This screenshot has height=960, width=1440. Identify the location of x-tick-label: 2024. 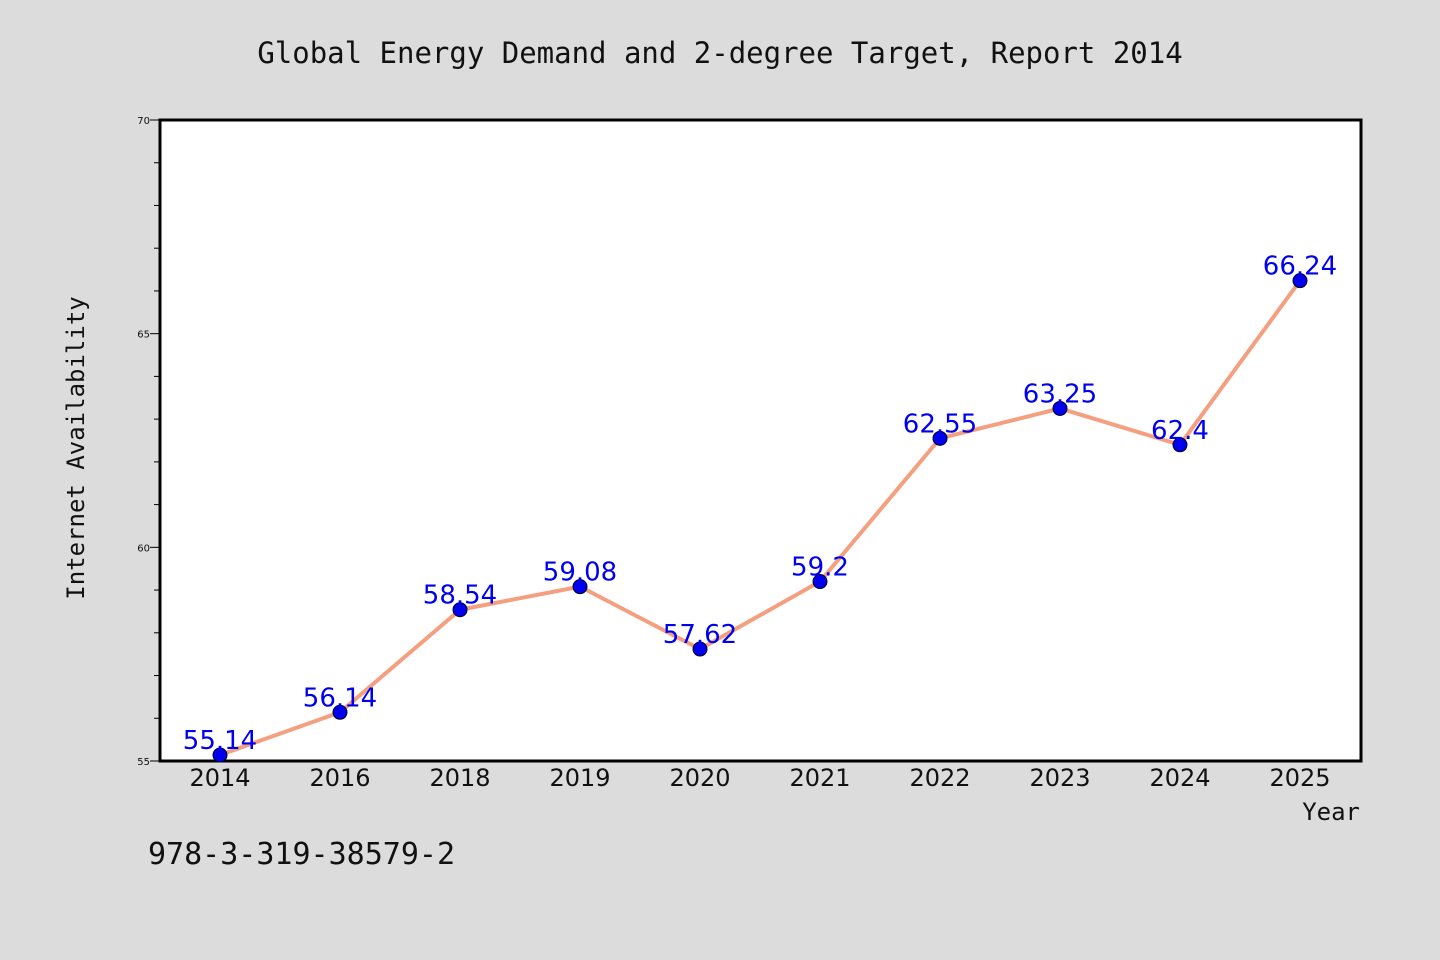
(1179, 778).